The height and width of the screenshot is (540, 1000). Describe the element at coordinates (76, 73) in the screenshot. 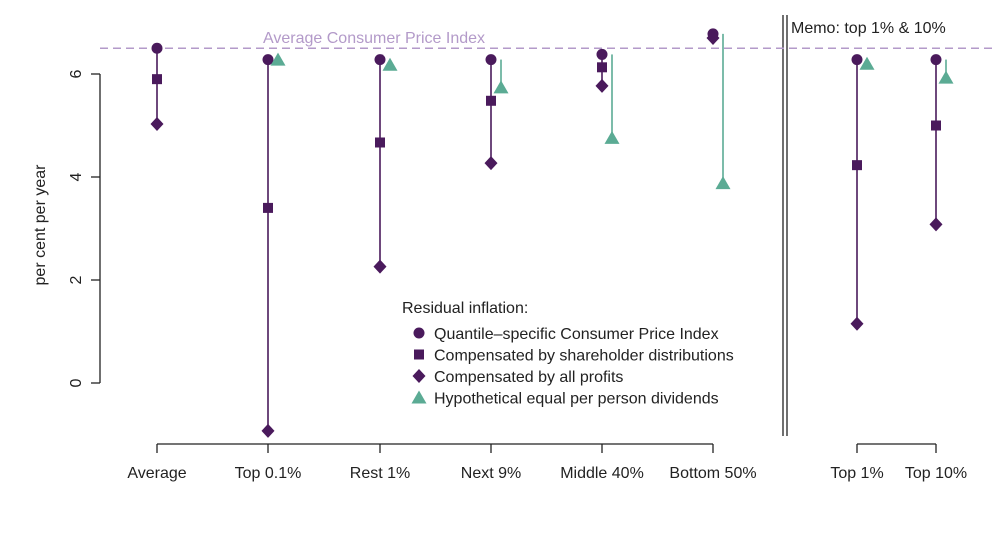

I see `y-tick-label: 6` at that location.